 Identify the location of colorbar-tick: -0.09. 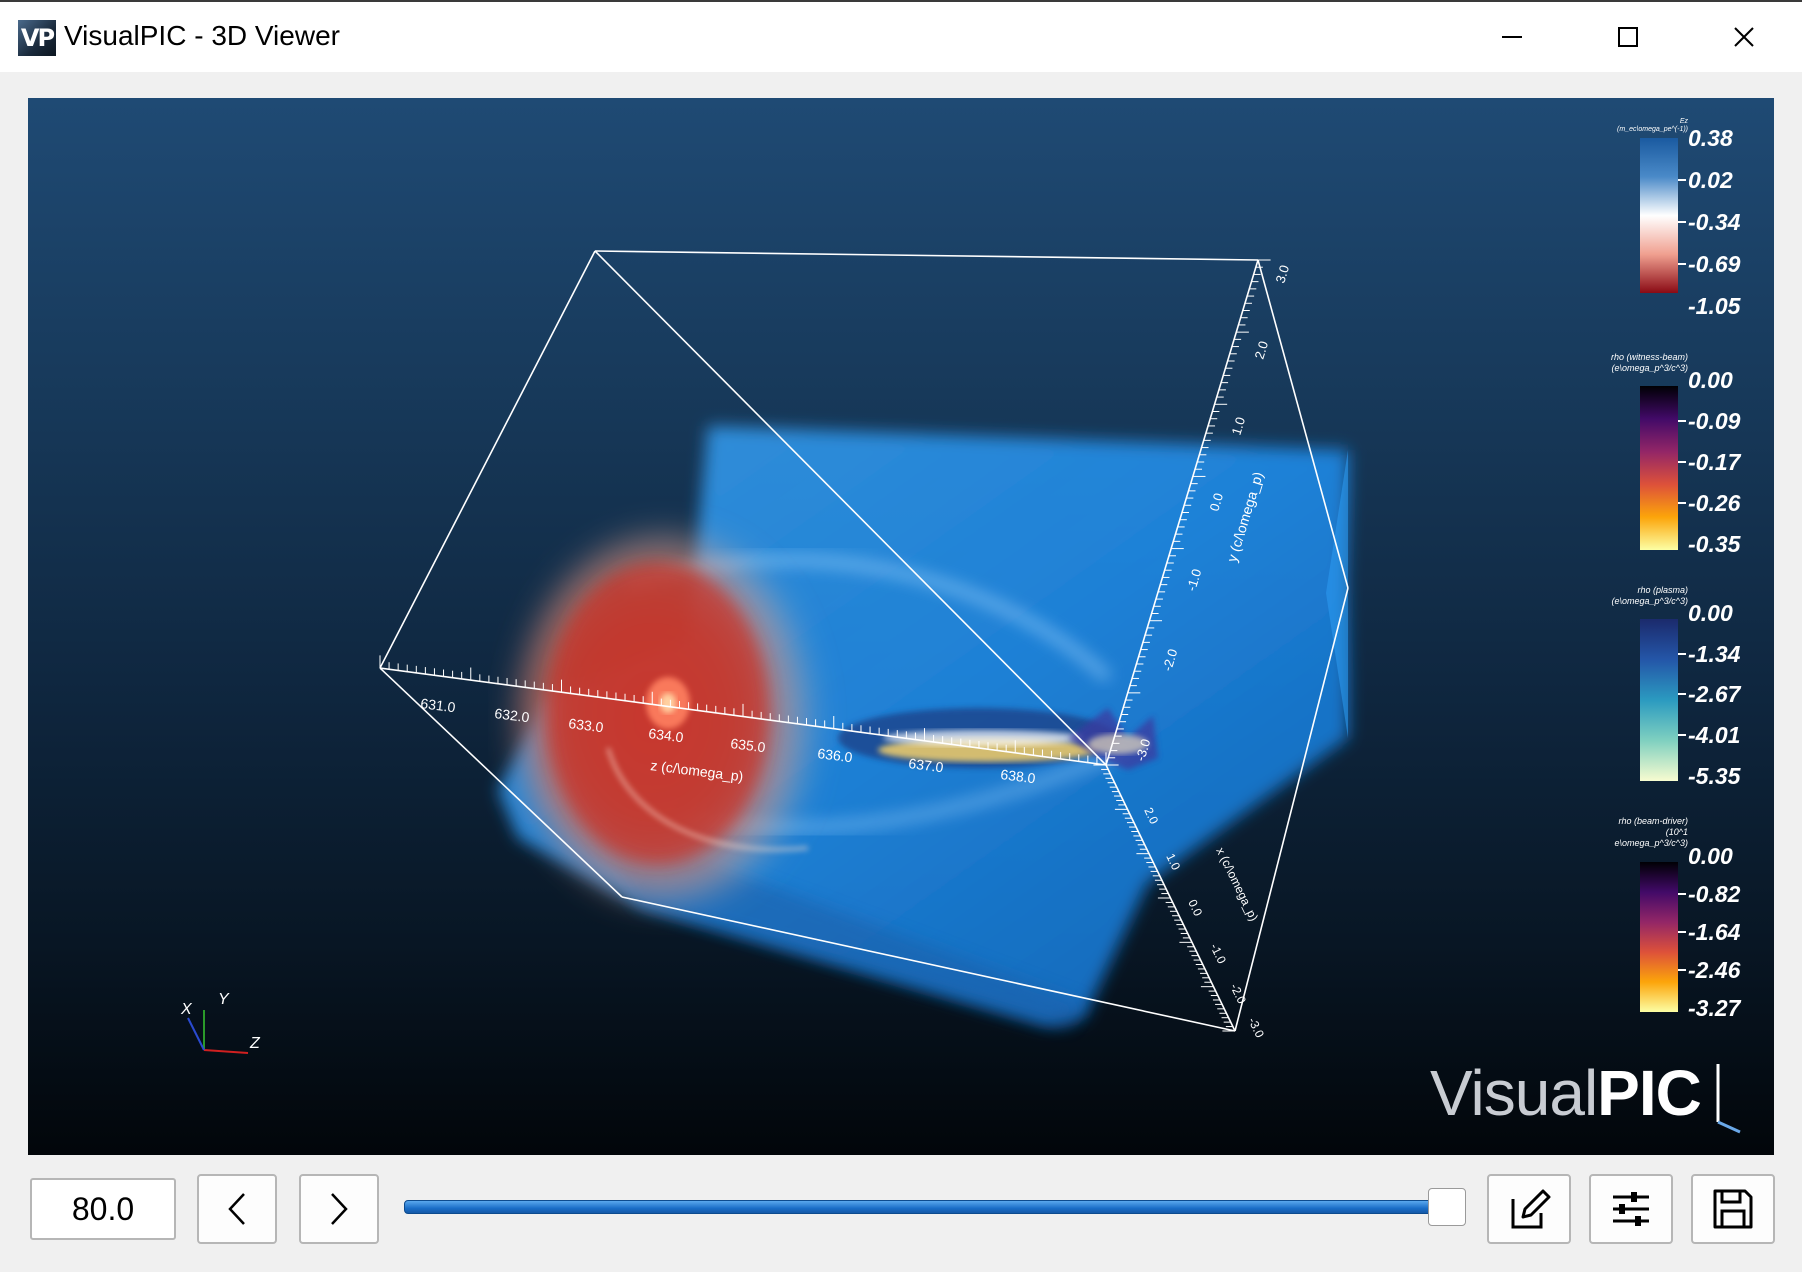
(1714, 421).